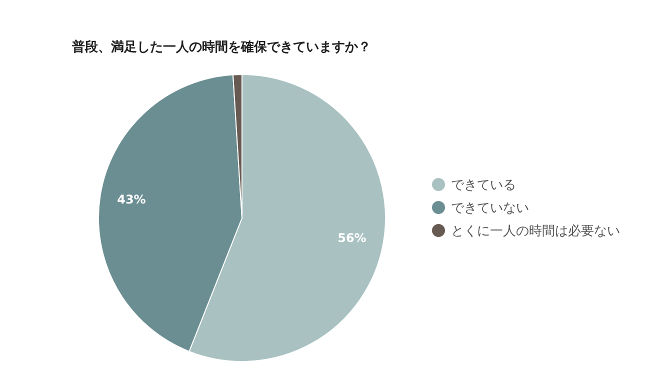  I want to click on legend-label: できていない, so click(490, 208).